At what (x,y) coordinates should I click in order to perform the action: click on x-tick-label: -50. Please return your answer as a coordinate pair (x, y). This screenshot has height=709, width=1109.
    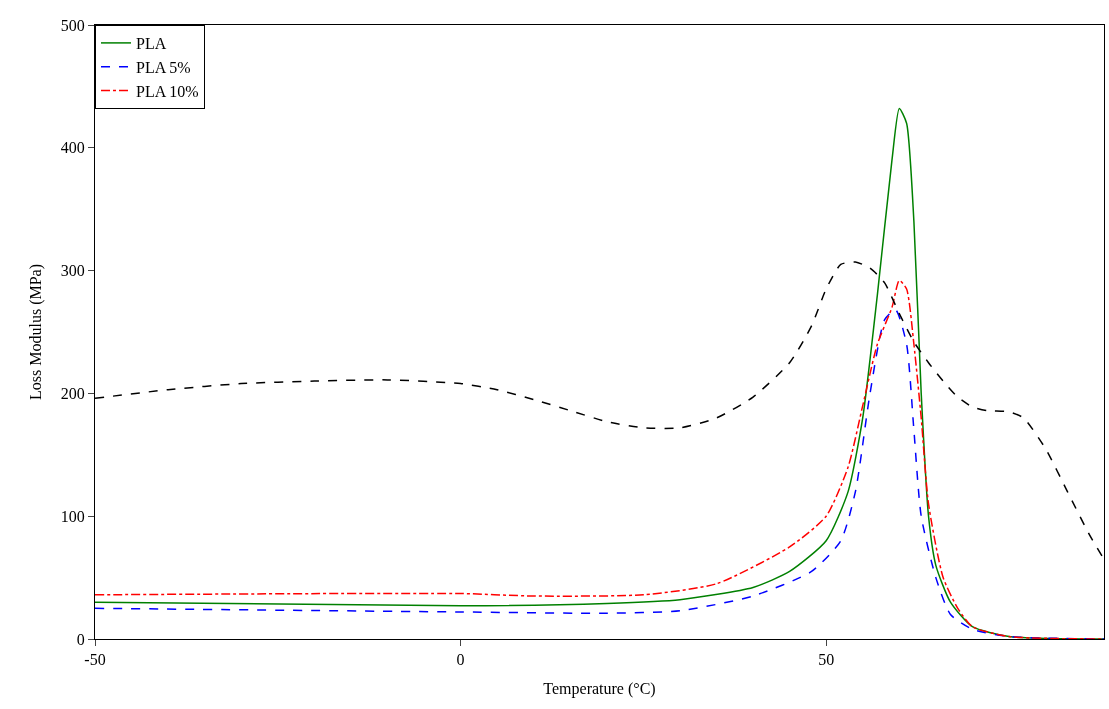
    Looking at the image, I should click on (95, 660).